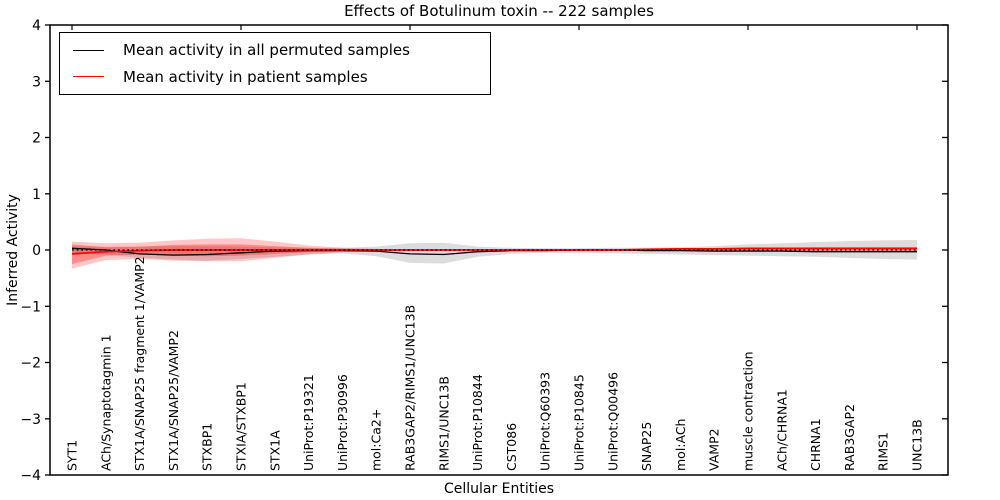 This screenshot has width=1000, height=500. Describe the element at coordinates (815, 444) in the screenshot. I see `x-category-label: CHRNA1` at that location.